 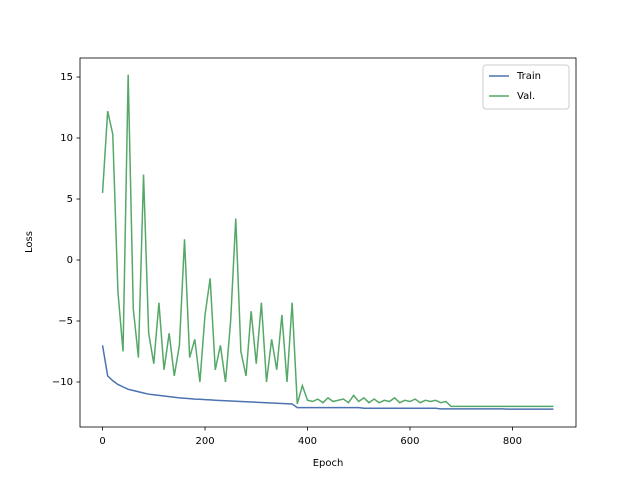 I want to click on y-tick-label: 0, so click(x=70, y=260).